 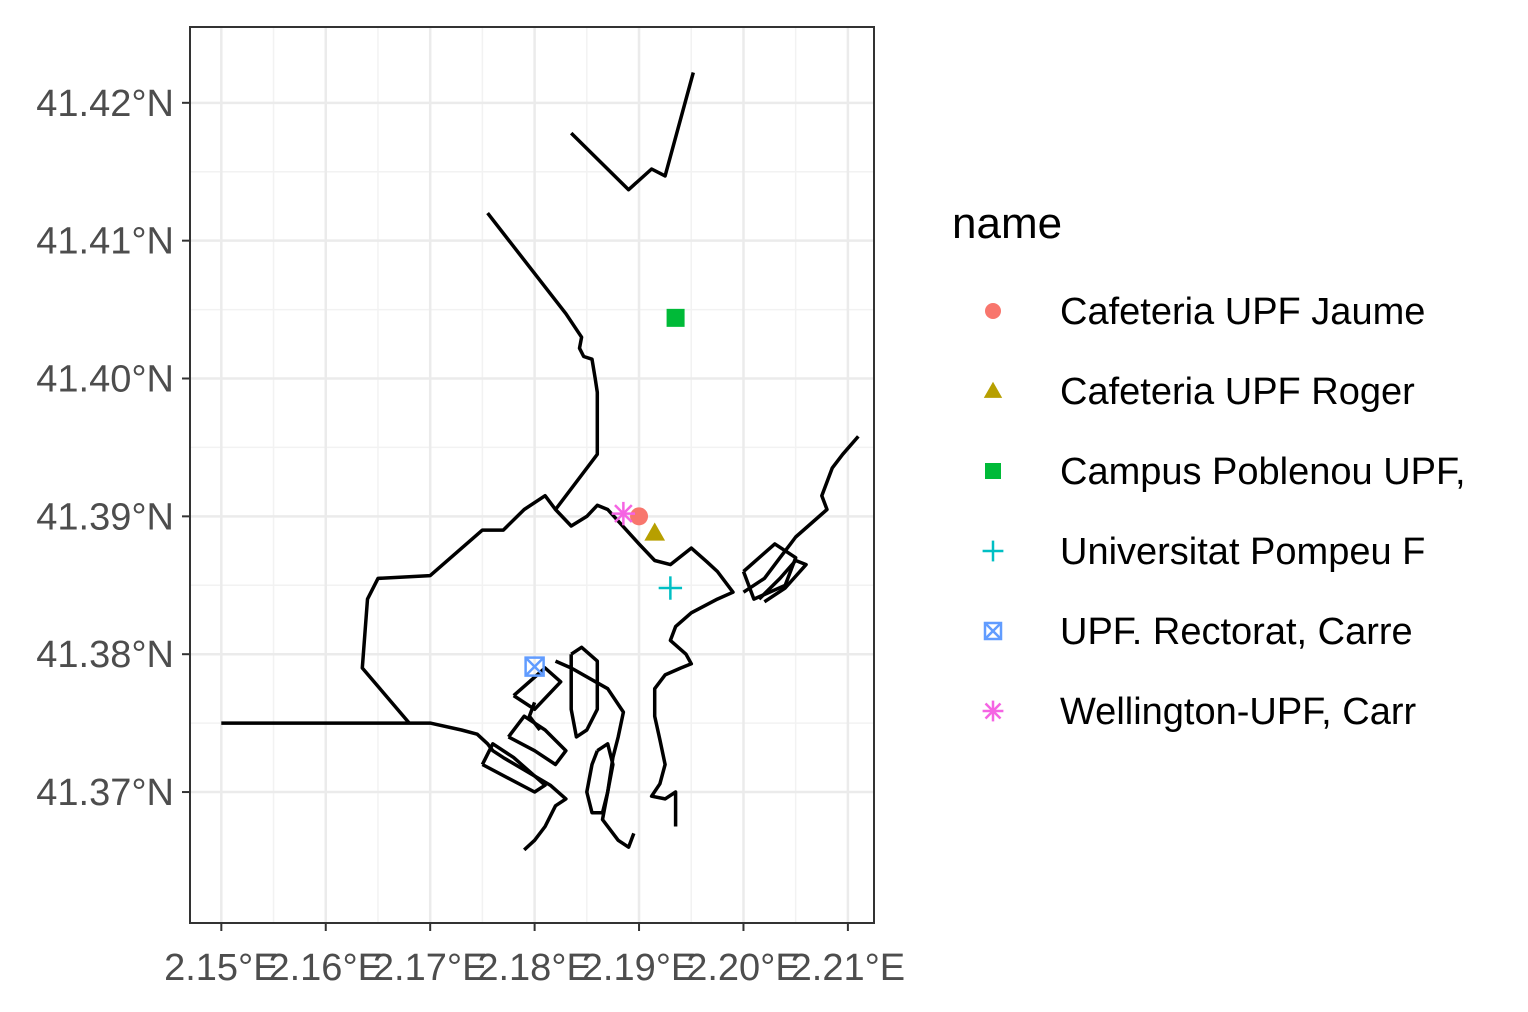 I want to click on legend-label: UPF. Rectorat, Carre, so click(x=1236, y=632).